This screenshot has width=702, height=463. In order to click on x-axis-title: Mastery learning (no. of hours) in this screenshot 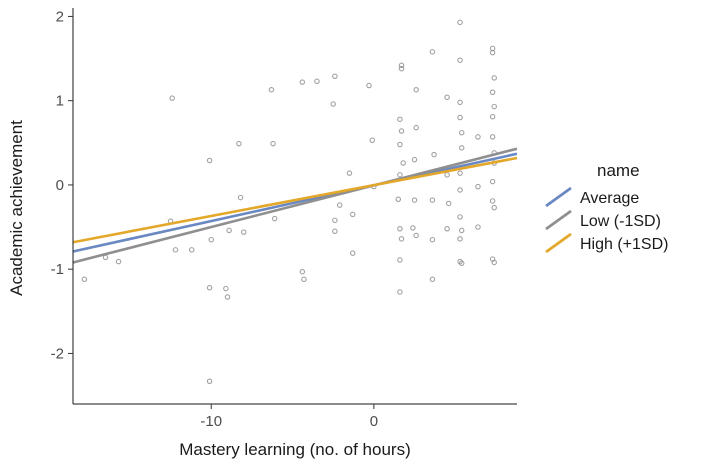, I will do `click(295, 449)`.